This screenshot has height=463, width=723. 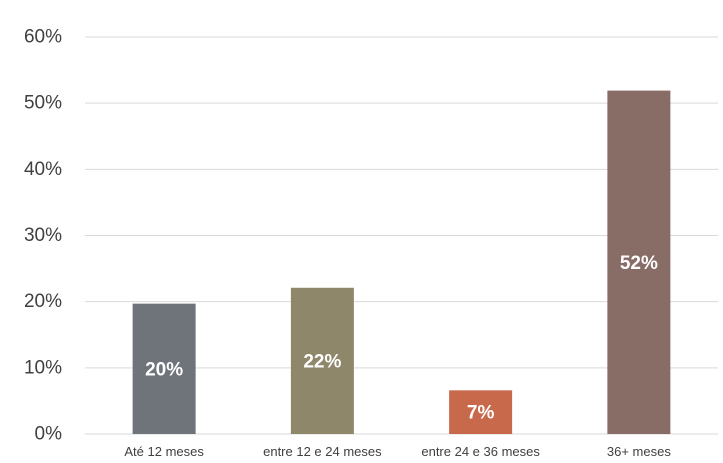 I want to click on y-tick-label: 60%, so click(x=43, y=37).